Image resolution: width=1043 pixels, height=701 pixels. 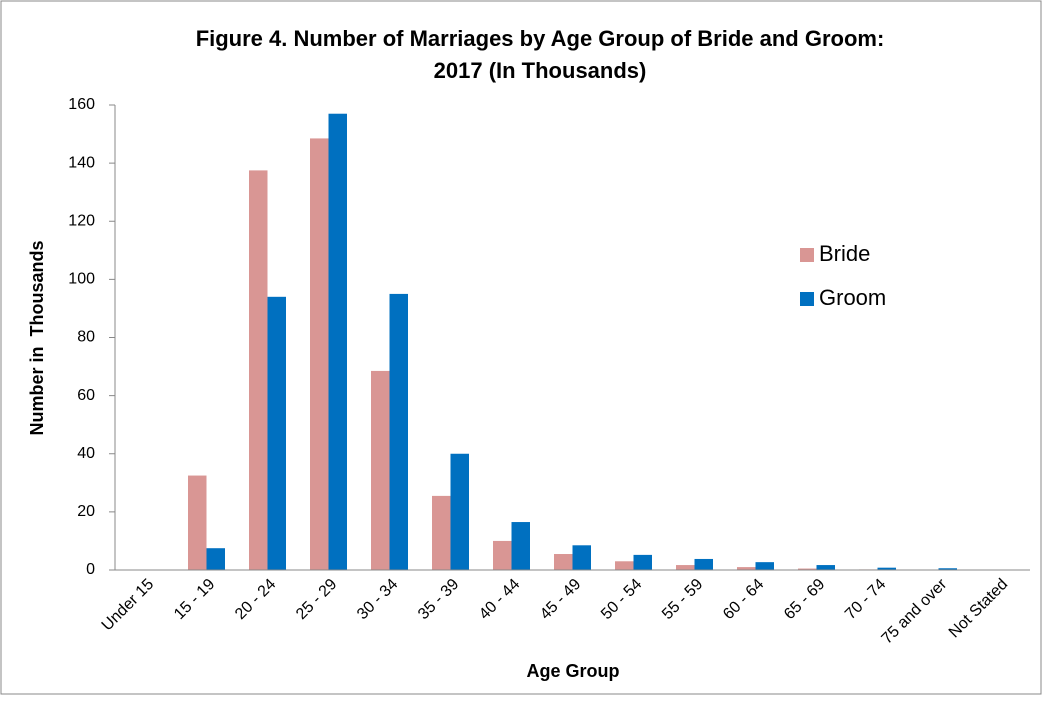 What do you see at coordinates (86, 395) in the screenshot?
I see `y-tick-label: 60` at bounding box center [86, 395].